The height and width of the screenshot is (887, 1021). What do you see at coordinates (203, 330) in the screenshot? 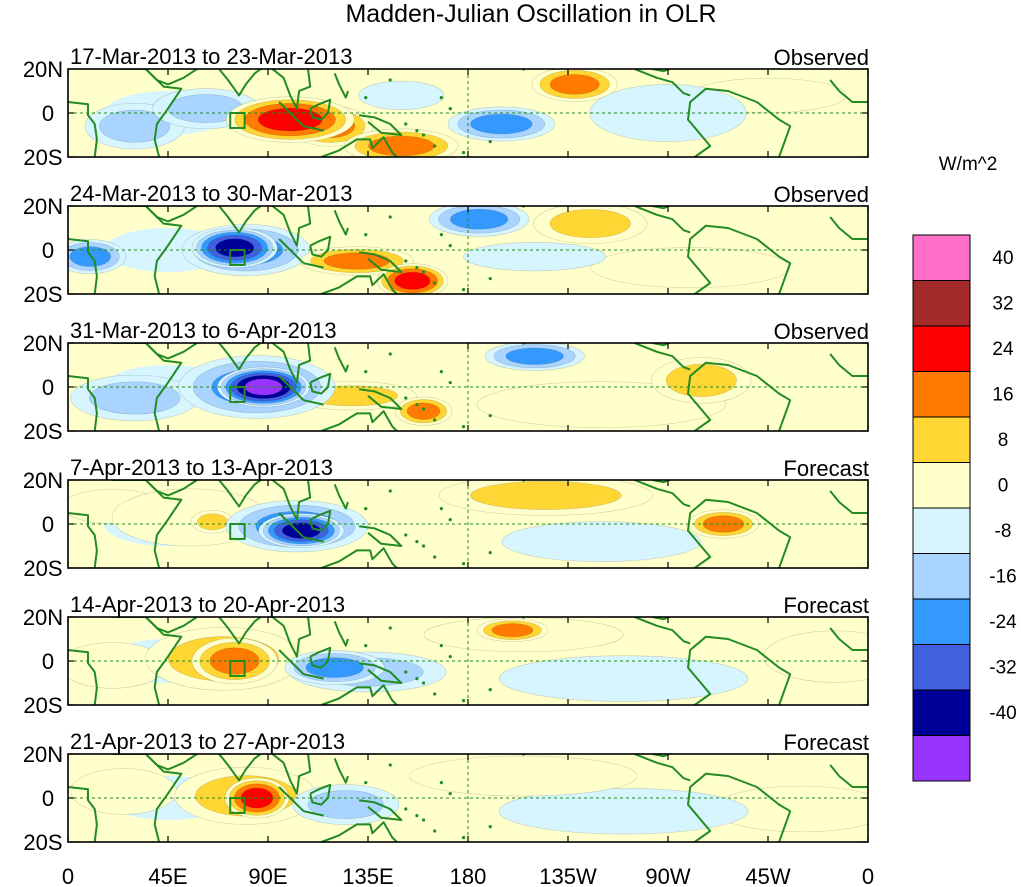
I see `panel-period-label: 31-Mar-2013 to 6-Apr-2013` at bounding box center [203, 330].